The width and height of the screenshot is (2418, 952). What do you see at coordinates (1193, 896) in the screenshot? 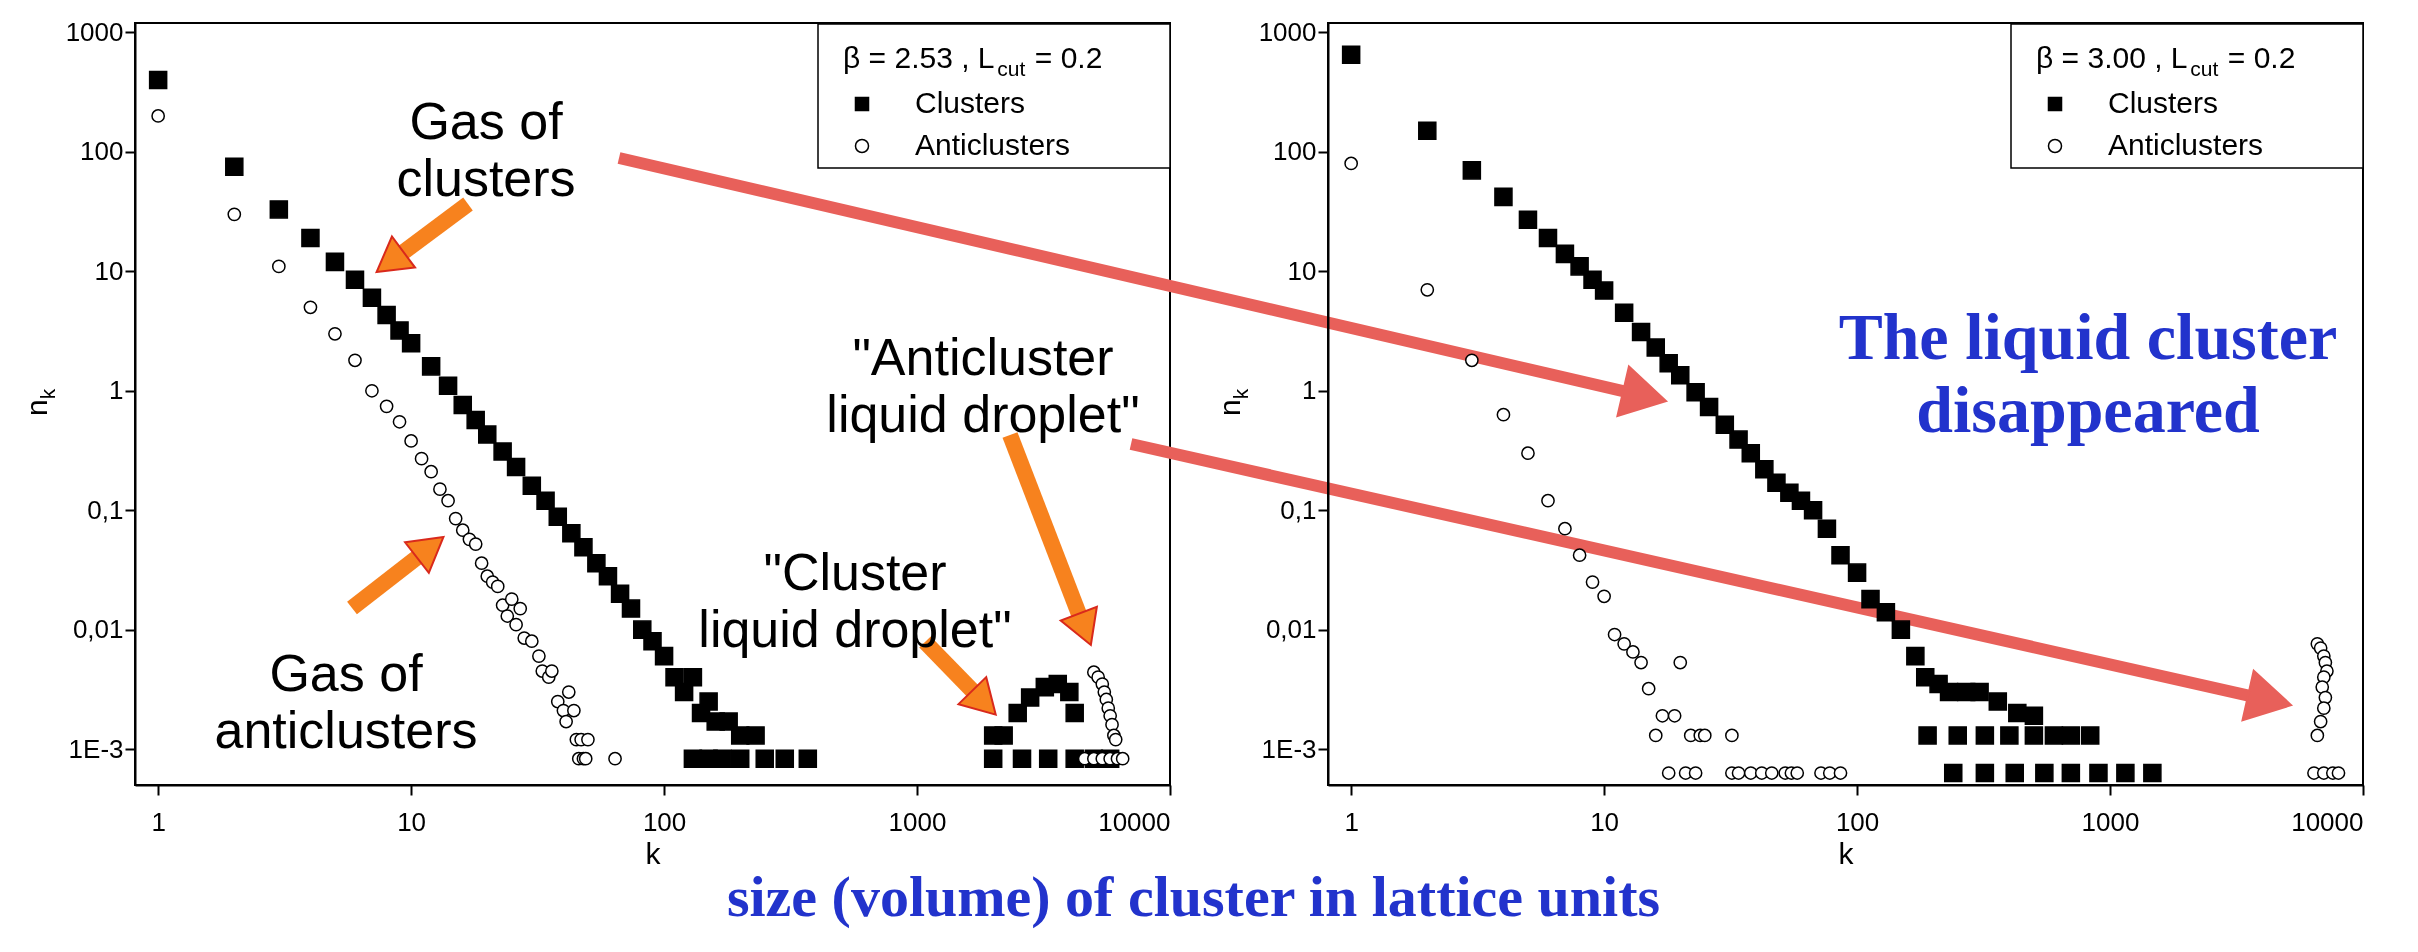
I see `text: size (volume) of cluster in lattice units` at bounding box center [1193, 896].